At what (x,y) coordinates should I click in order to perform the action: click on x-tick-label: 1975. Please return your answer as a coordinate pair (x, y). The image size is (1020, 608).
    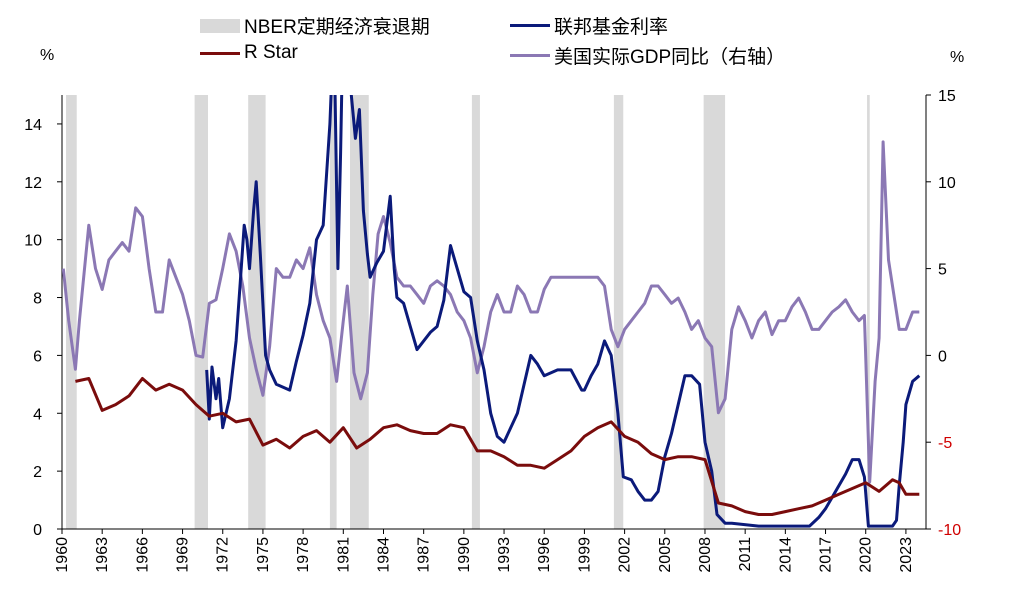
    Looking at the image, I should click on (263, 555).